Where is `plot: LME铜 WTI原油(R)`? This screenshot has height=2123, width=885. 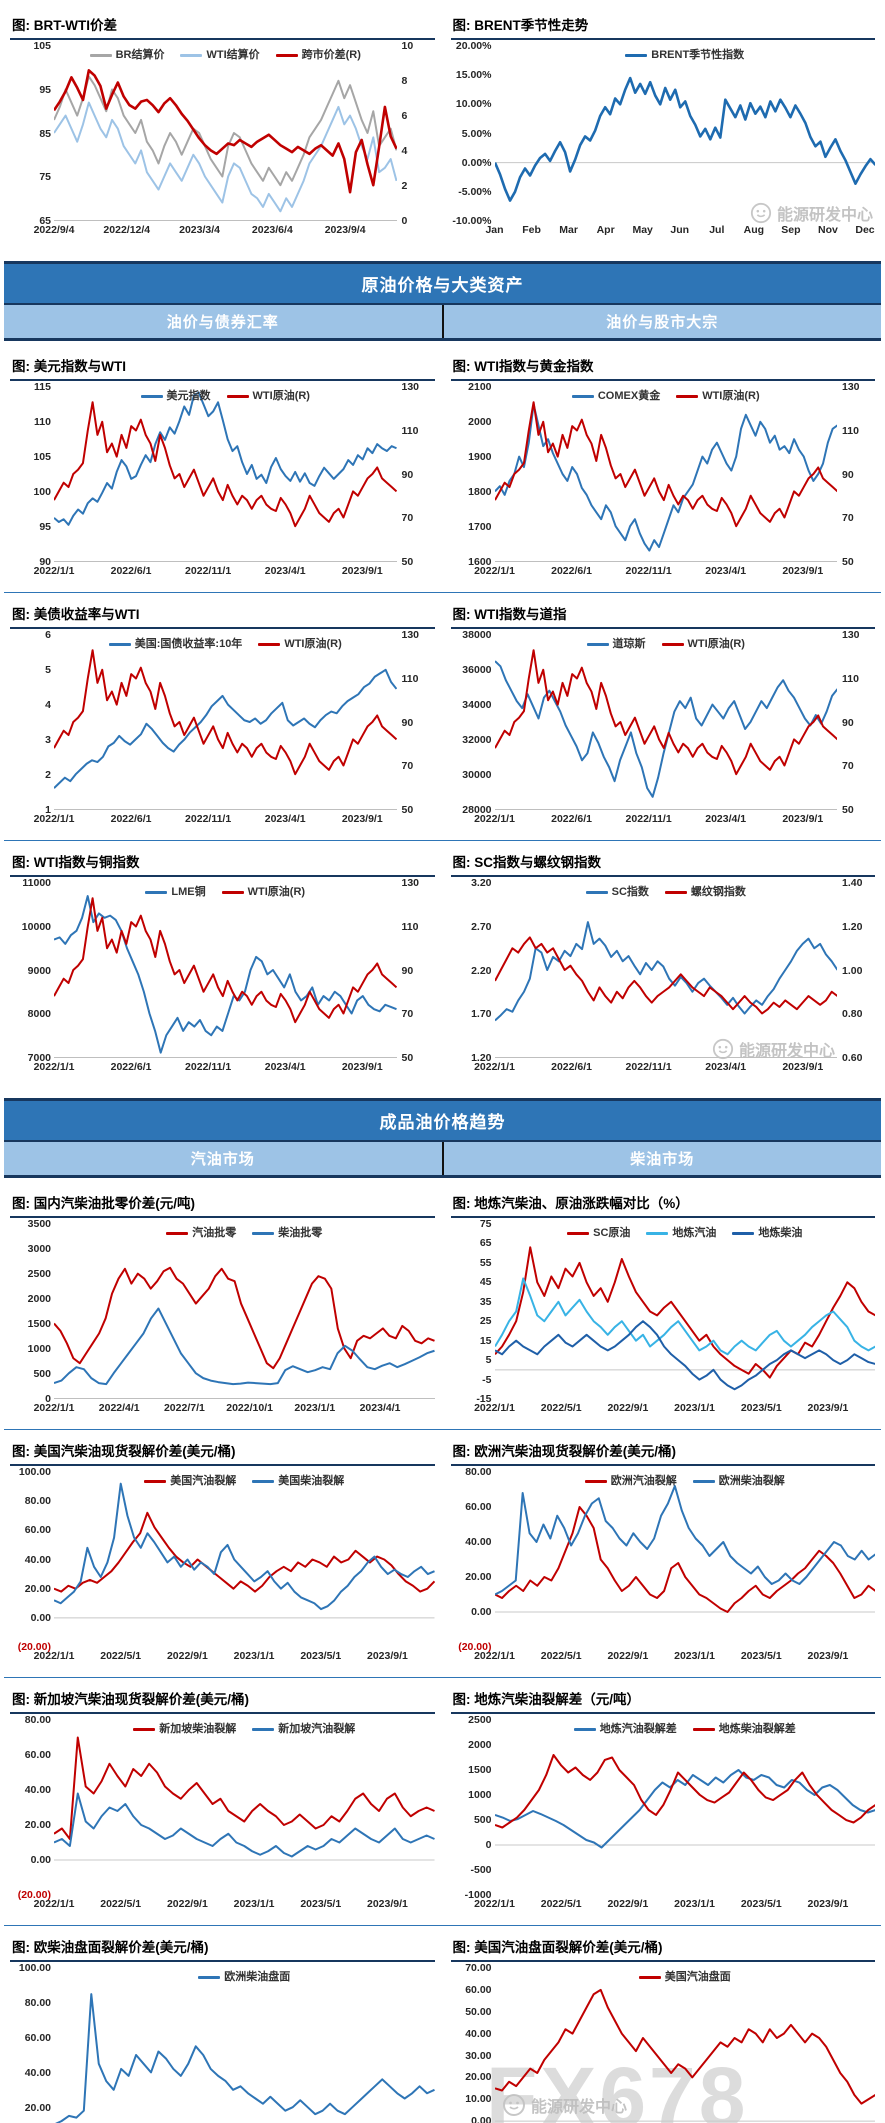
plot: LME铜 WTI原油(R) is located at coordinates (225, 970).